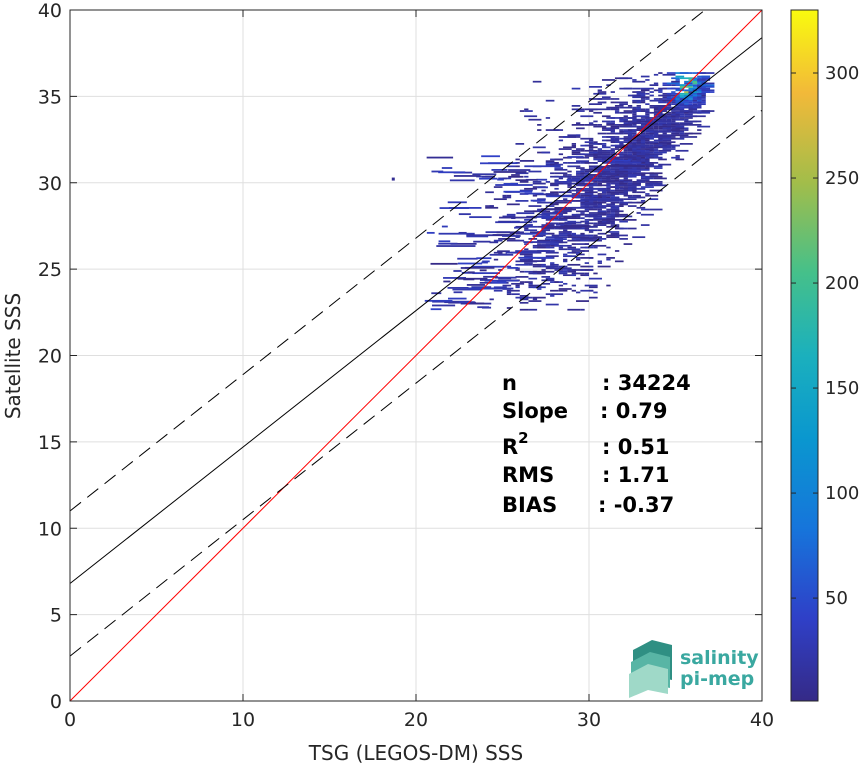  Describe the element at coordinates (50, 357) in the screenshot. I see `y-tick-label: 20` at that location.